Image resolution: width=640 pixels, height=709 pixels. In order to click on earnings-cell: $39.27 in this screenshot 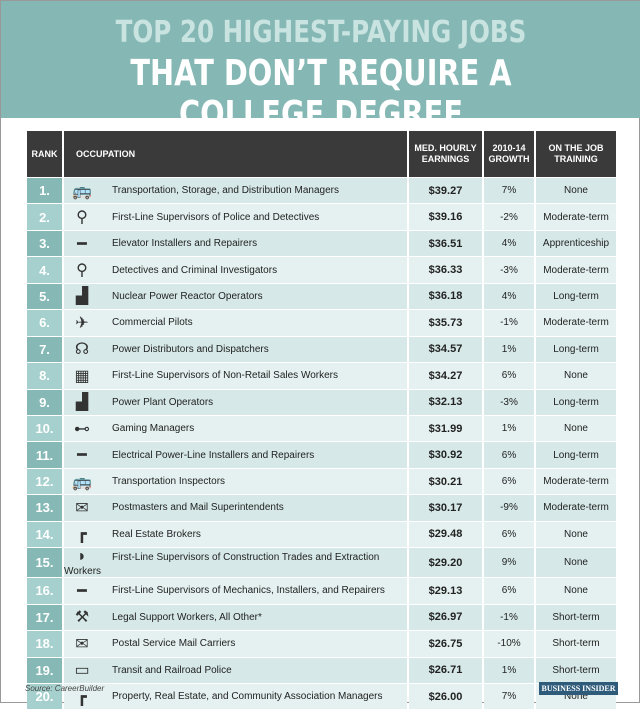, I will do `click(445, 190)`.